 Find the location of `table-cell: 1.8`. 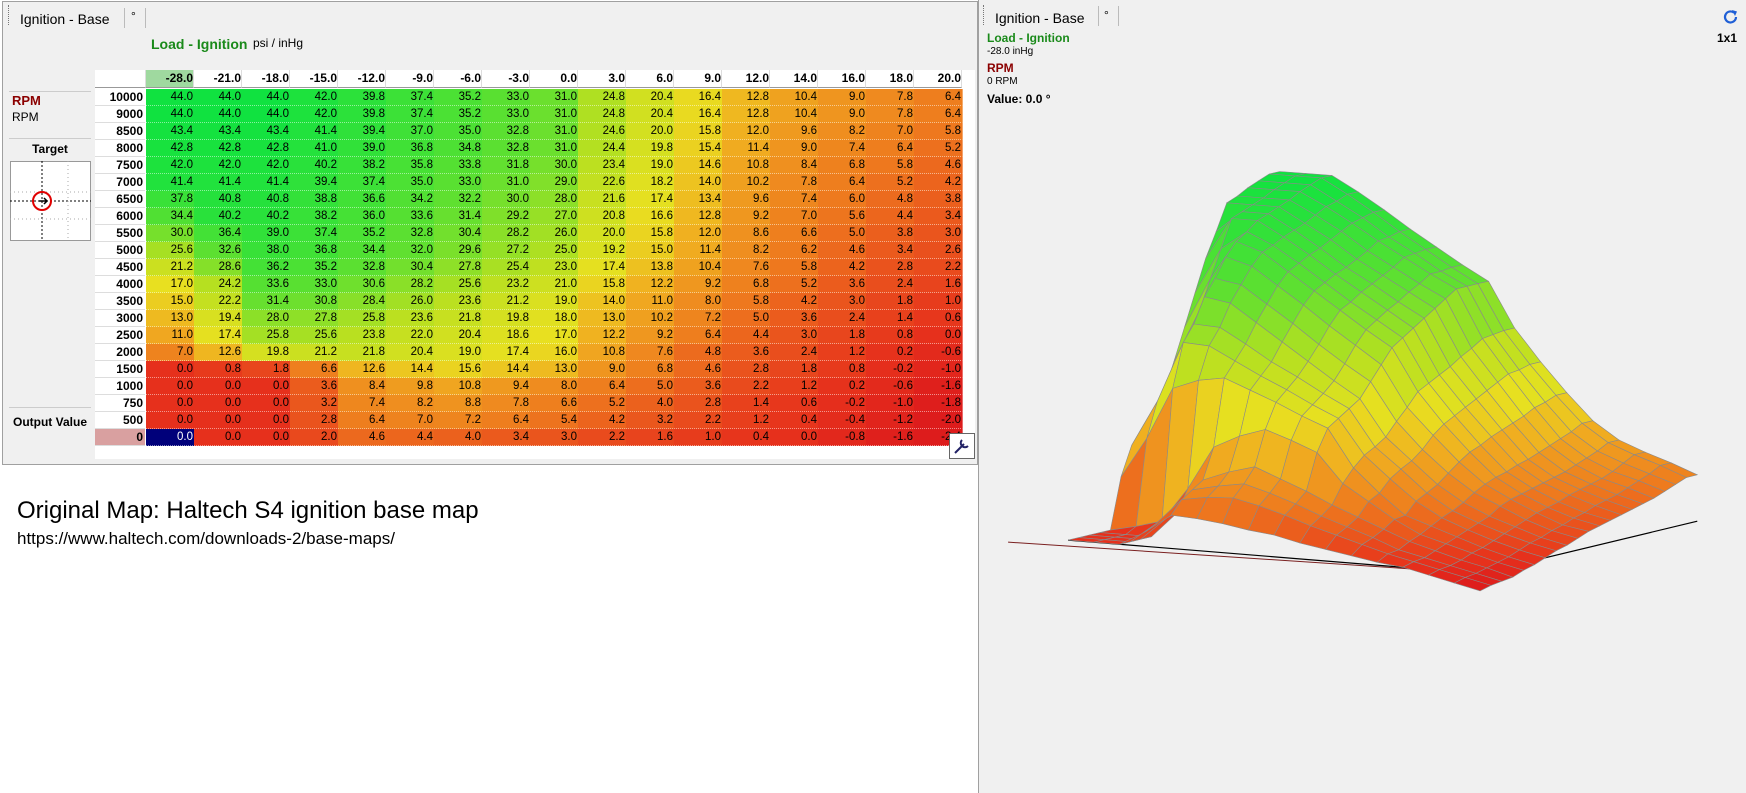

table-cell: 1.8 is located at coordinates (794, 369).